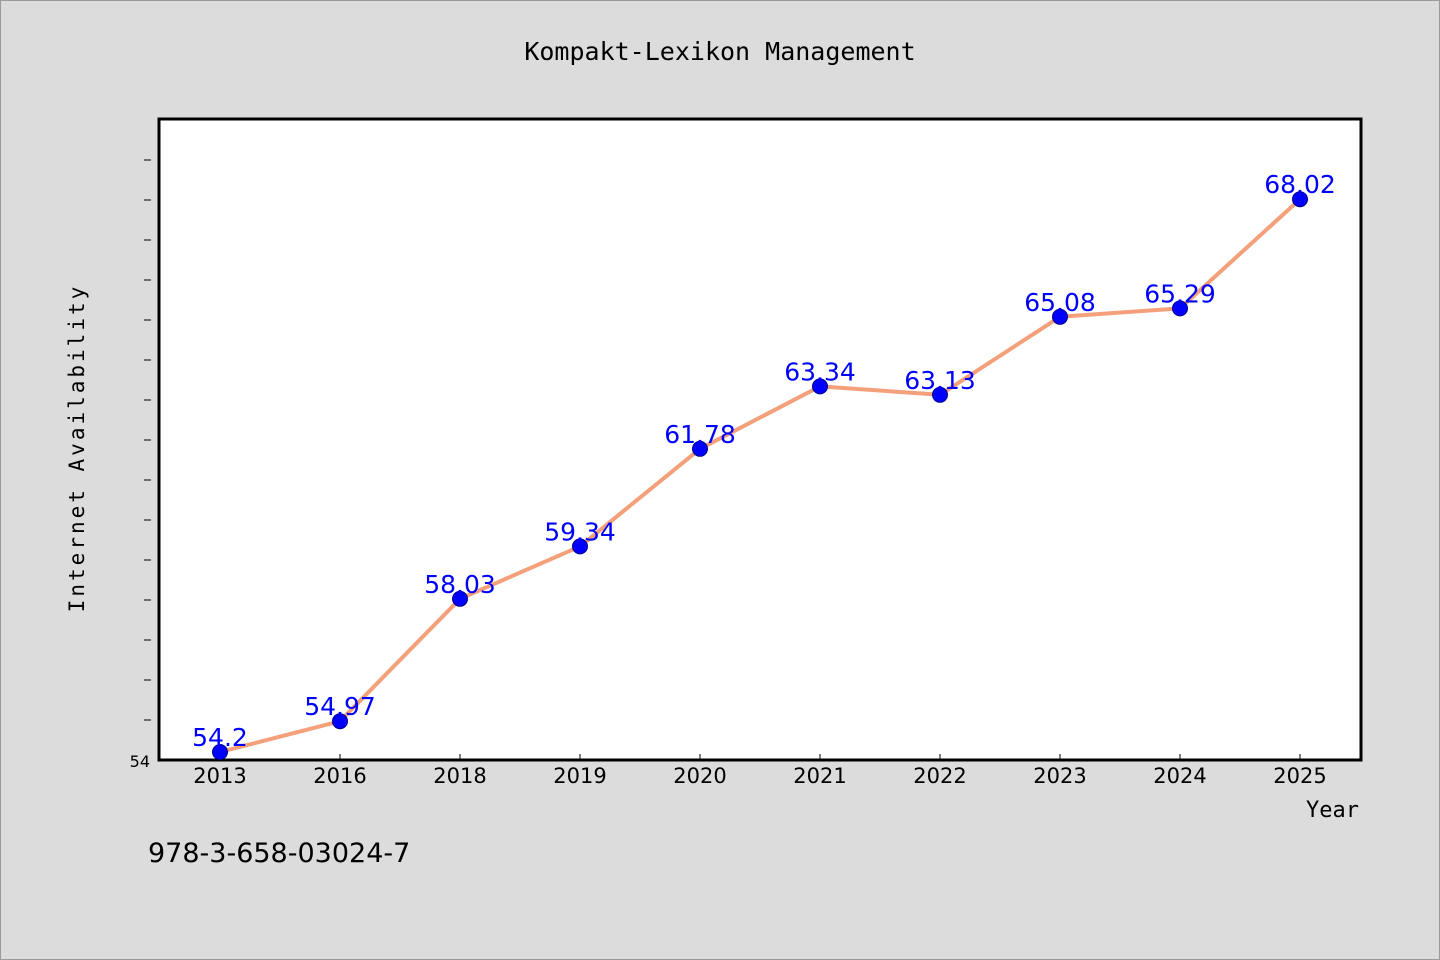 The image size is (1440, 960). I want to click on data-label: 61.78, so click(700, 434).